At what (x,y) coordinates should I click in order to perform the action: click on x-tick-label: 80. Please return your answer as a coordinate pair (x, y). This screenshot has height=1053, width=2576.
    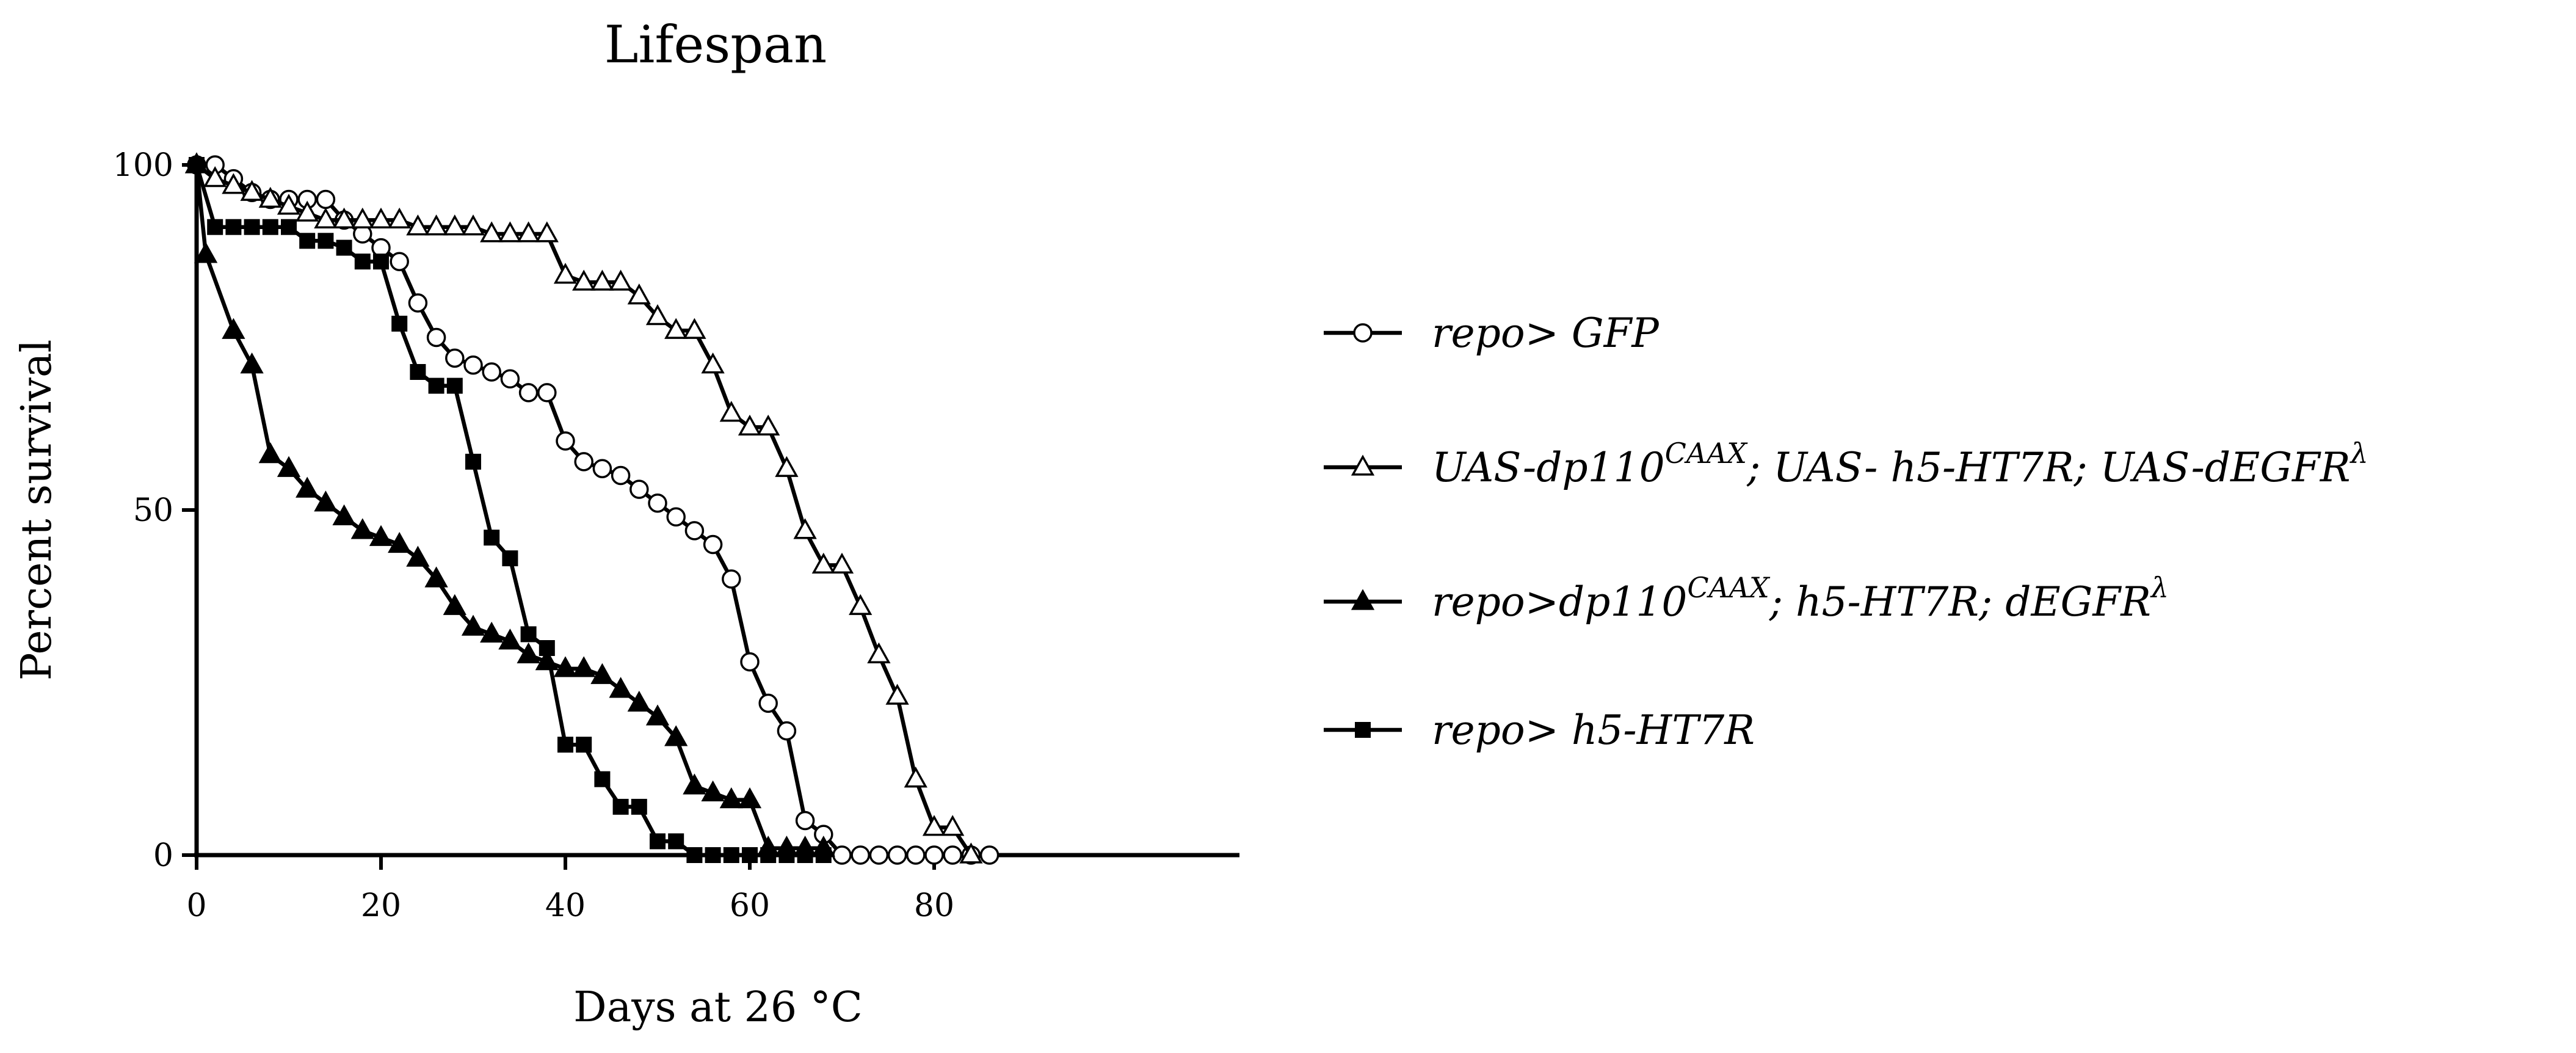
    Looking at the image, I should click on (934, 905).